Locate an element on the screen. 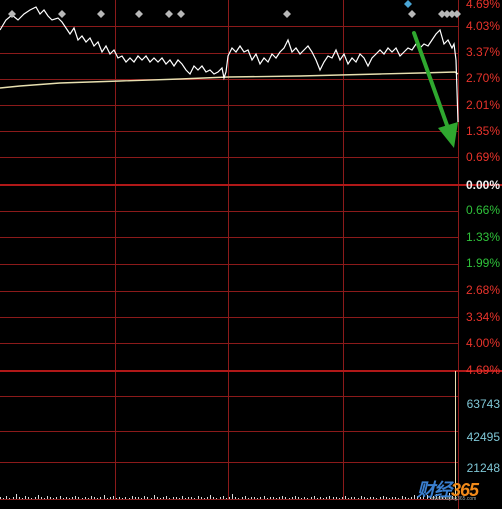 This screenshot has height=509, width=502. price-axis-label: 1.99% is located at coordinates (482, 263).